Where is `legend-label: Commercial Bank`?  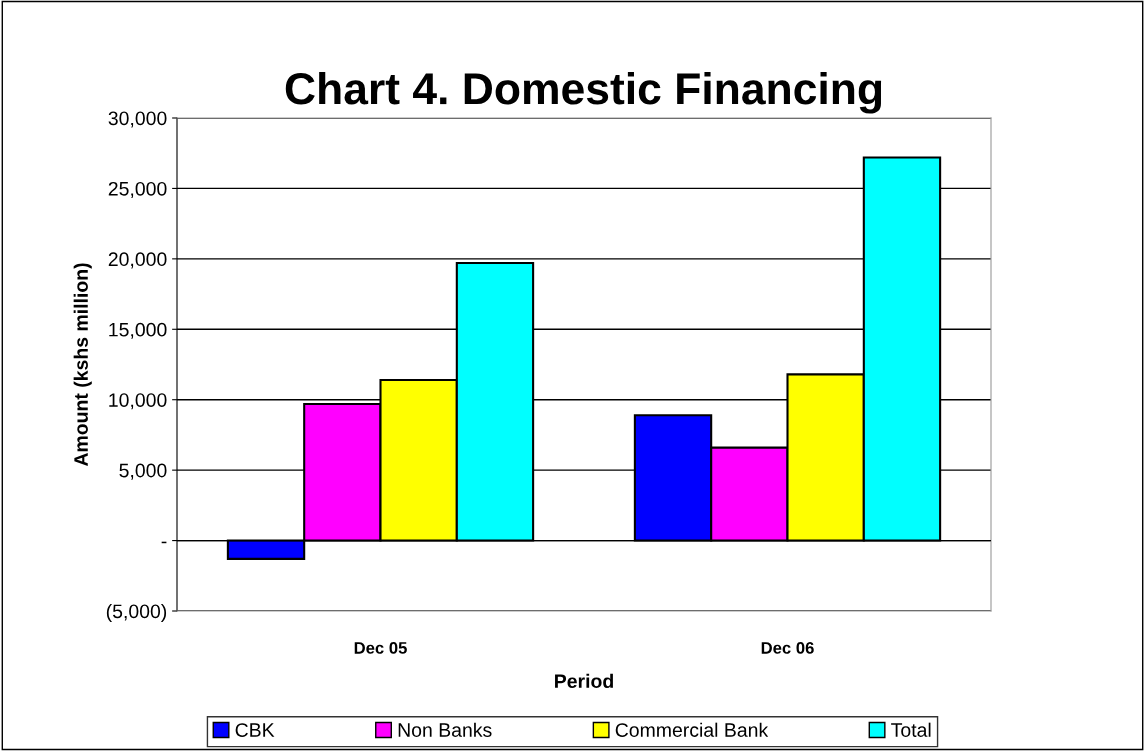 legend-label: Commercial Bank is located at coordinates (692, 729).